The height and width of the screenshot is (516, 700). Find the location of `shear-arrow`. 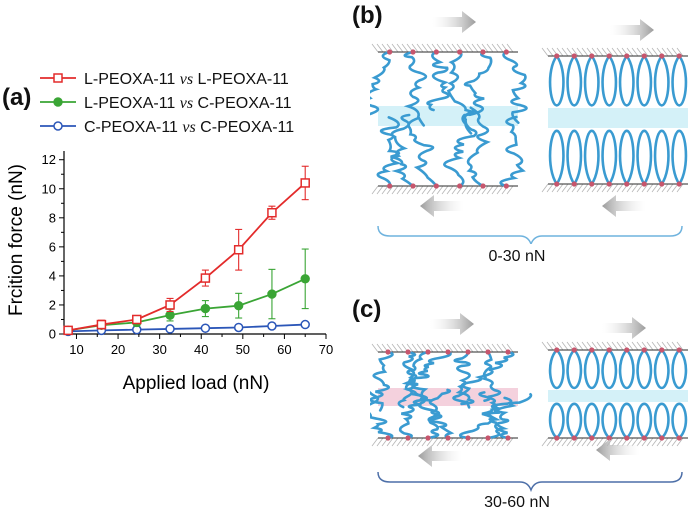

shear-arrow is located at coordinates (442, 206).